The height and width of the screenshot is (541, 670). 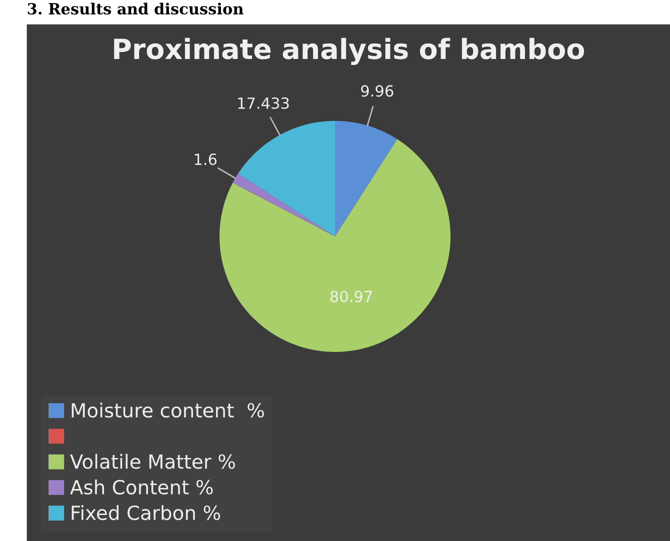 I want to click on legend-label: Moisture content %, so click(x=168, y=410).